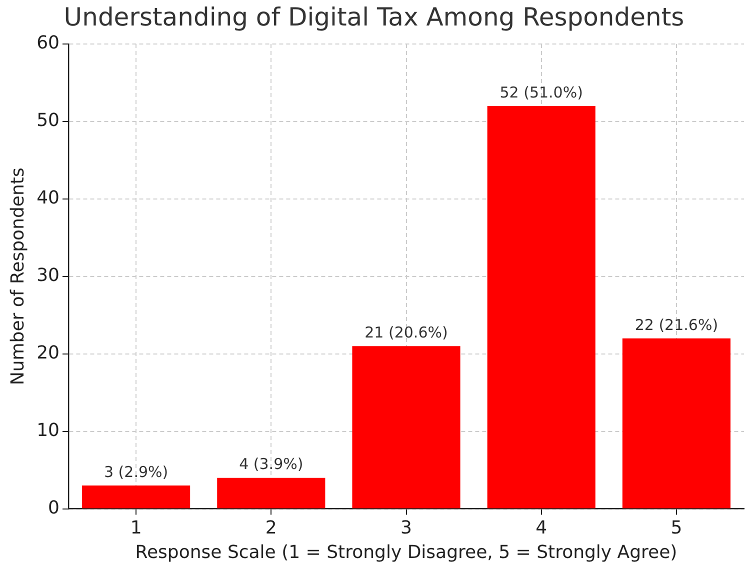  Describe the element at coordinates (676, 527) in the screenshot. I see `x-tick-label: 5` at that location.